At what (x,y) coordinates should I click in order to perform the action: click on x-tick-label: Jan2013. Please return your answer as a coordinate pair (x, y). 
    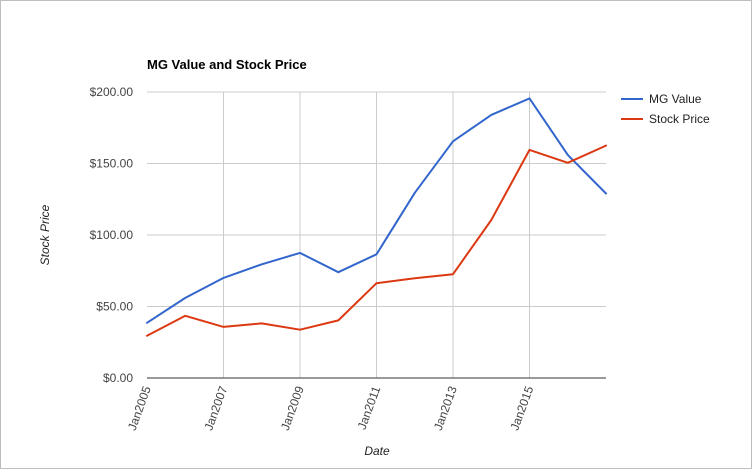
    Looking at the image, I should click on (445, 408).